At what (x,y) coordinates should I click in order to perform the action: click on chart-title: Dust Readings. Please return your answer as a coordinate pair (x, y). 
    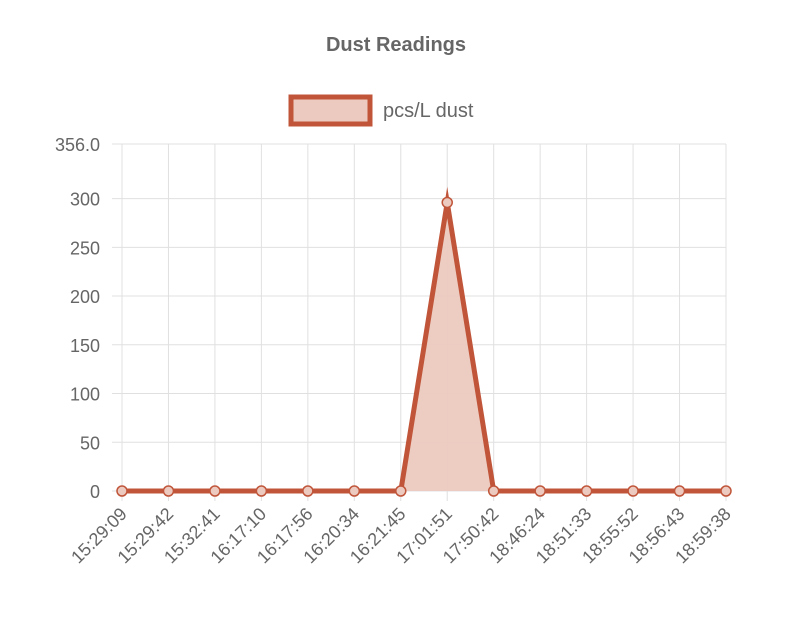
    Looking at the image, I should click on (396, 45).